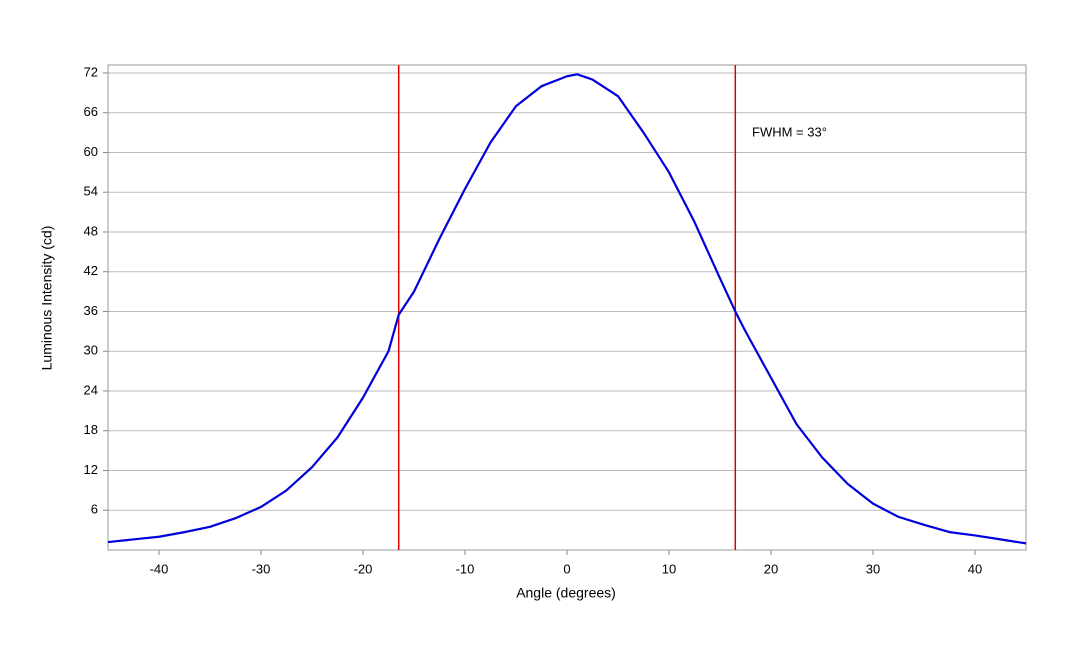 This screenshot has height=648, width=1080. What do you see at coordinates (91, 310) in the screenshot?
I see `y-tick-label: 36` at bounding box center [91, 310].